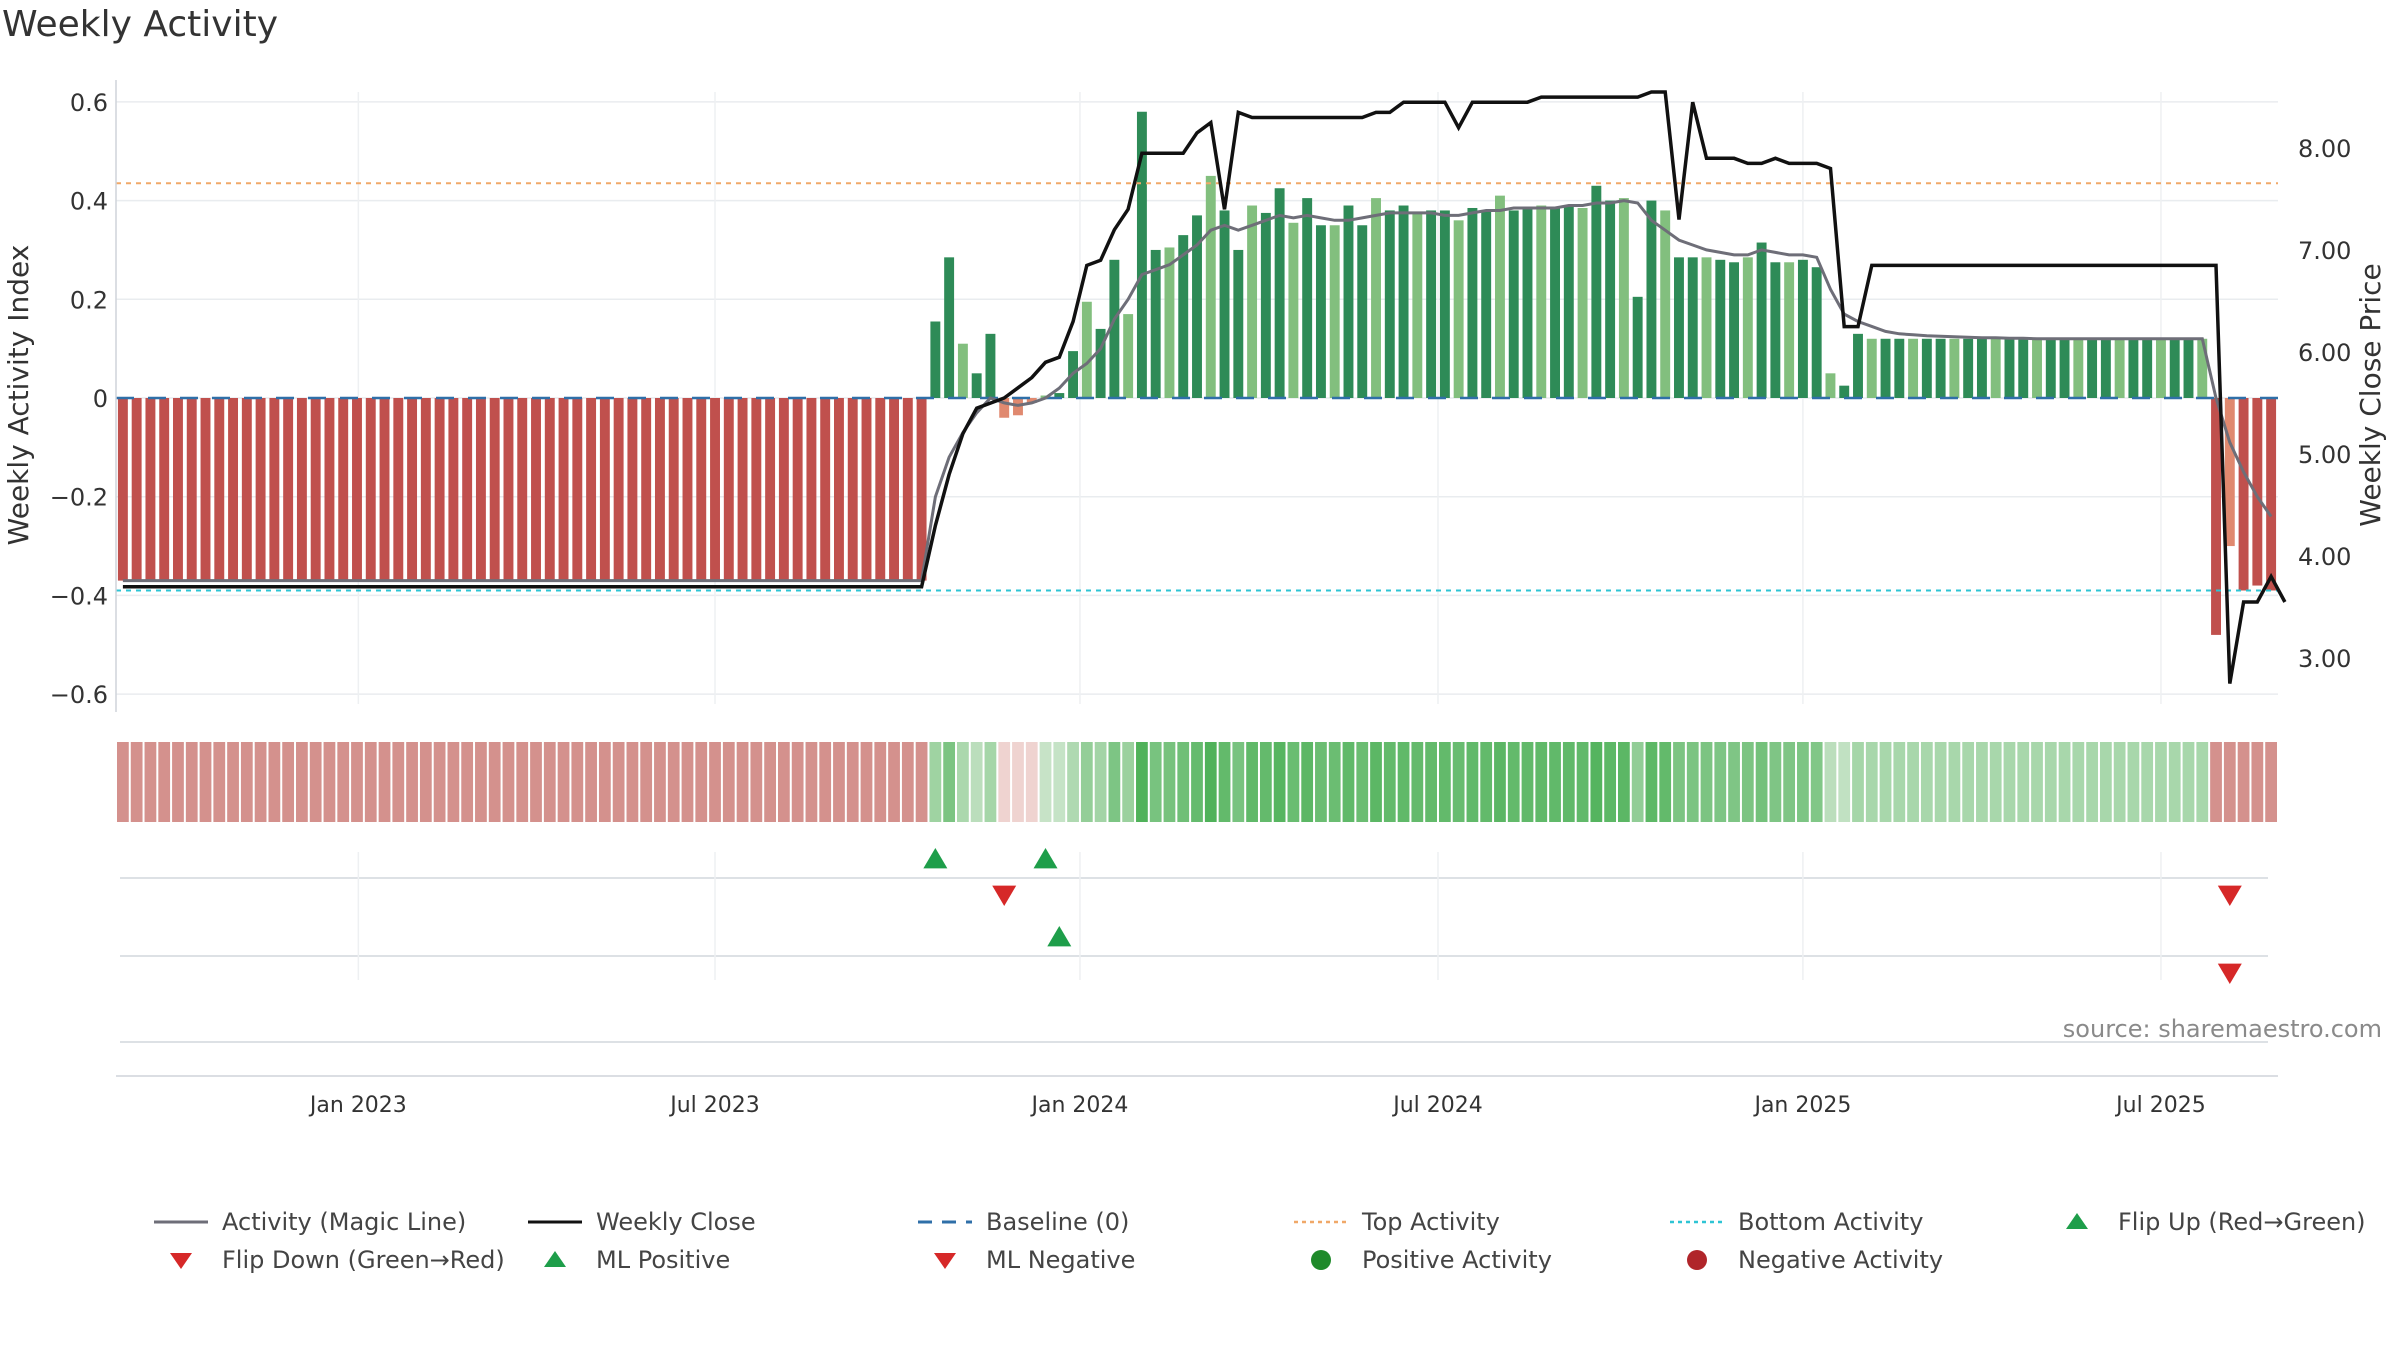  Describe the element at coordinates (1061, 1260) in the screenshot. I see `legend-label: ML Negative` at that location.